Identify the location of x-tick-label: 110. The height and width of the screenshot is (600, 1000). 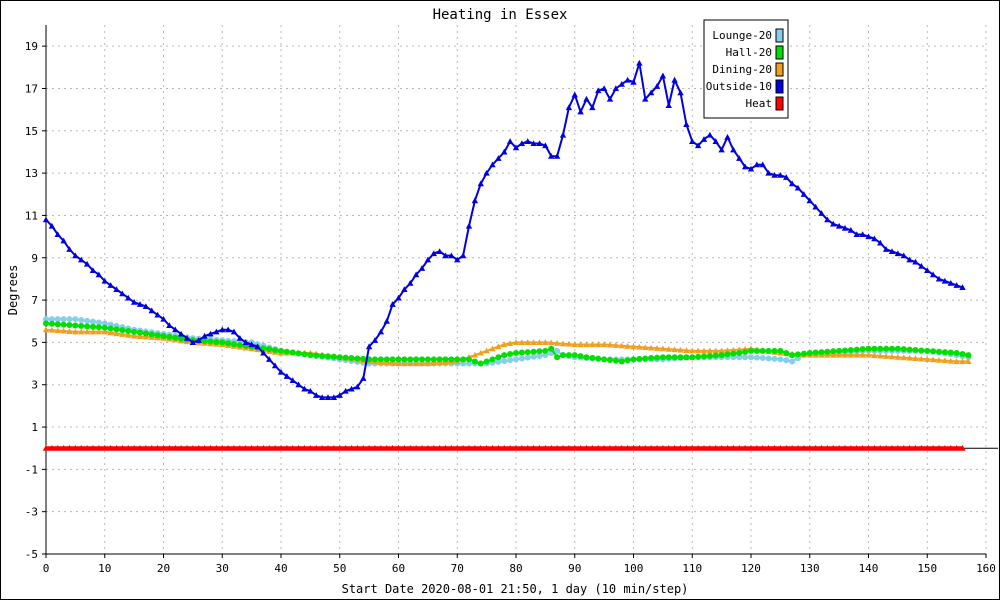
(692, 568).